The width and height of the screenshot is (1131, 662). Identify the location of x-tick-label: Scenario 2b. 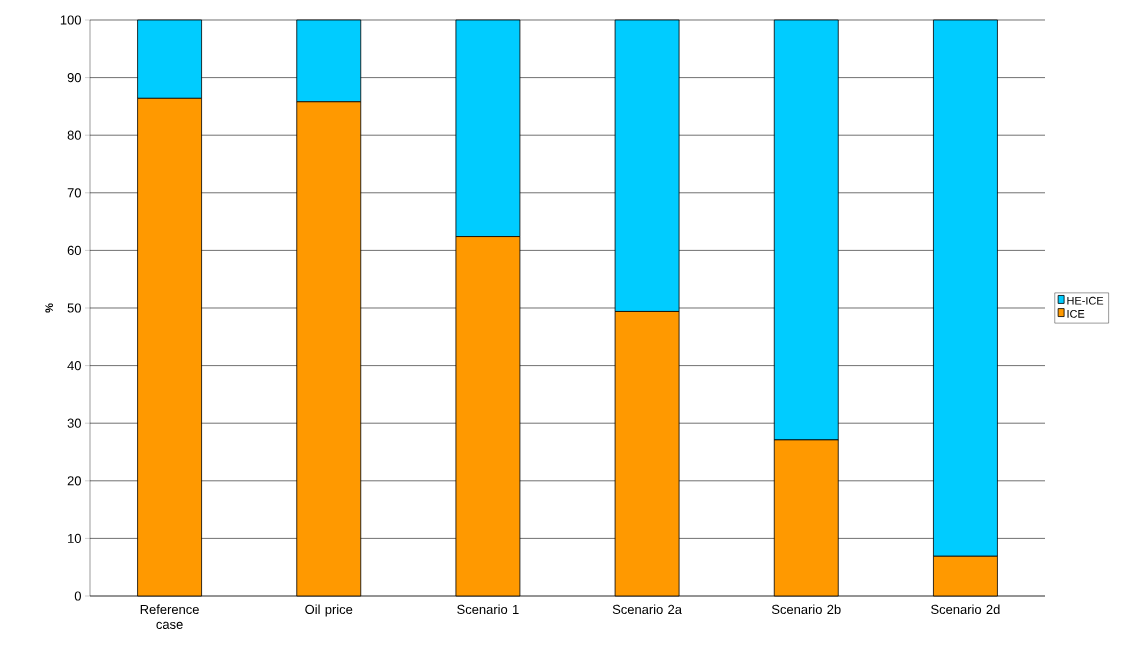
(806, 609).